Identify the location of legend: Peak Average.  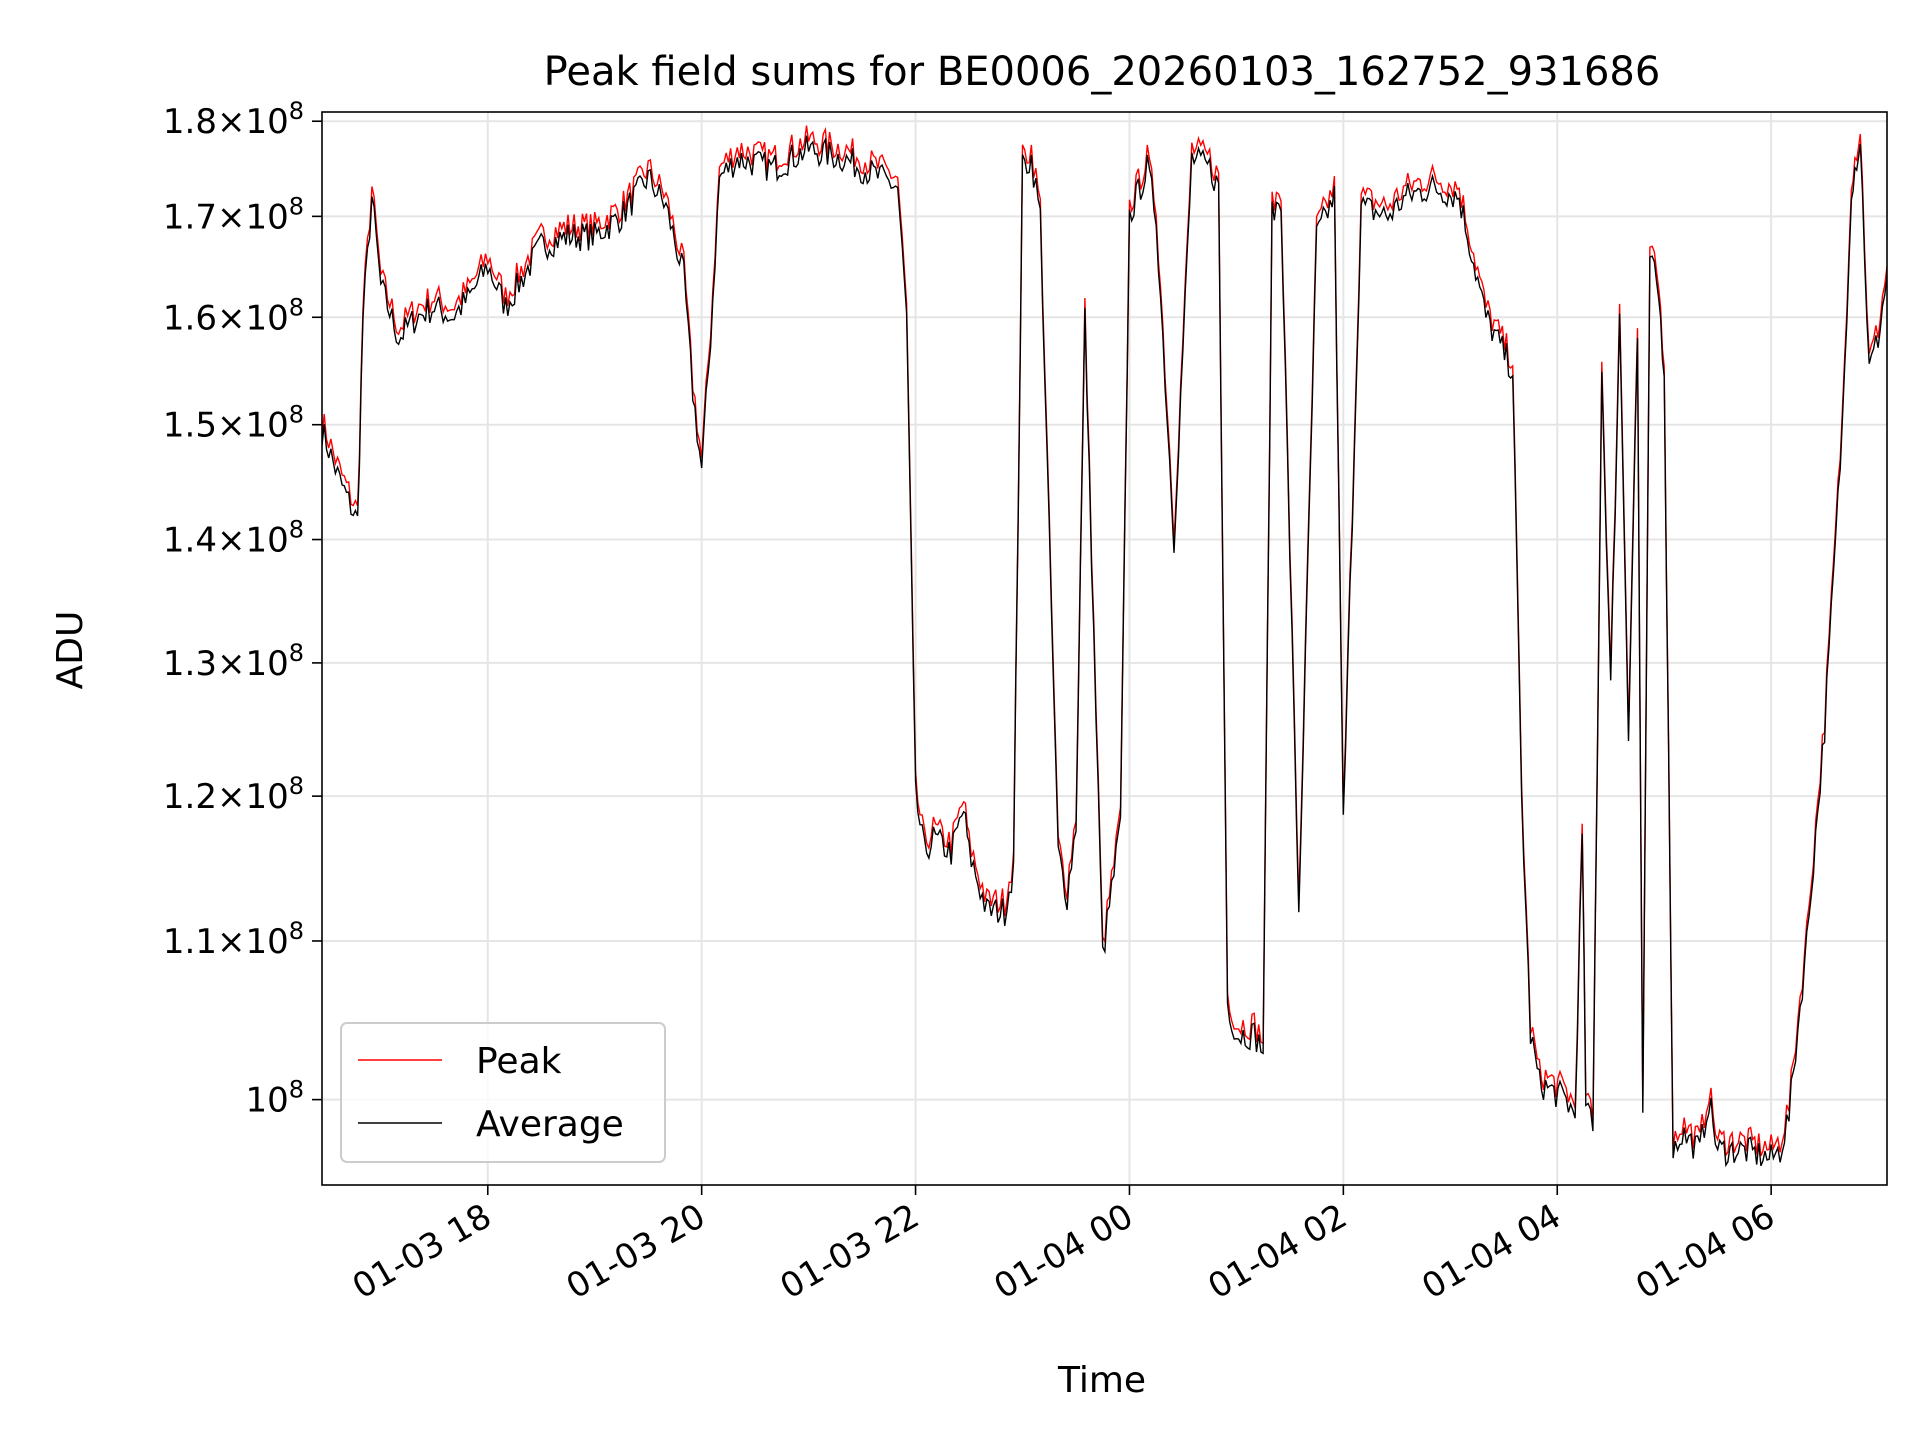
(503, 1092).